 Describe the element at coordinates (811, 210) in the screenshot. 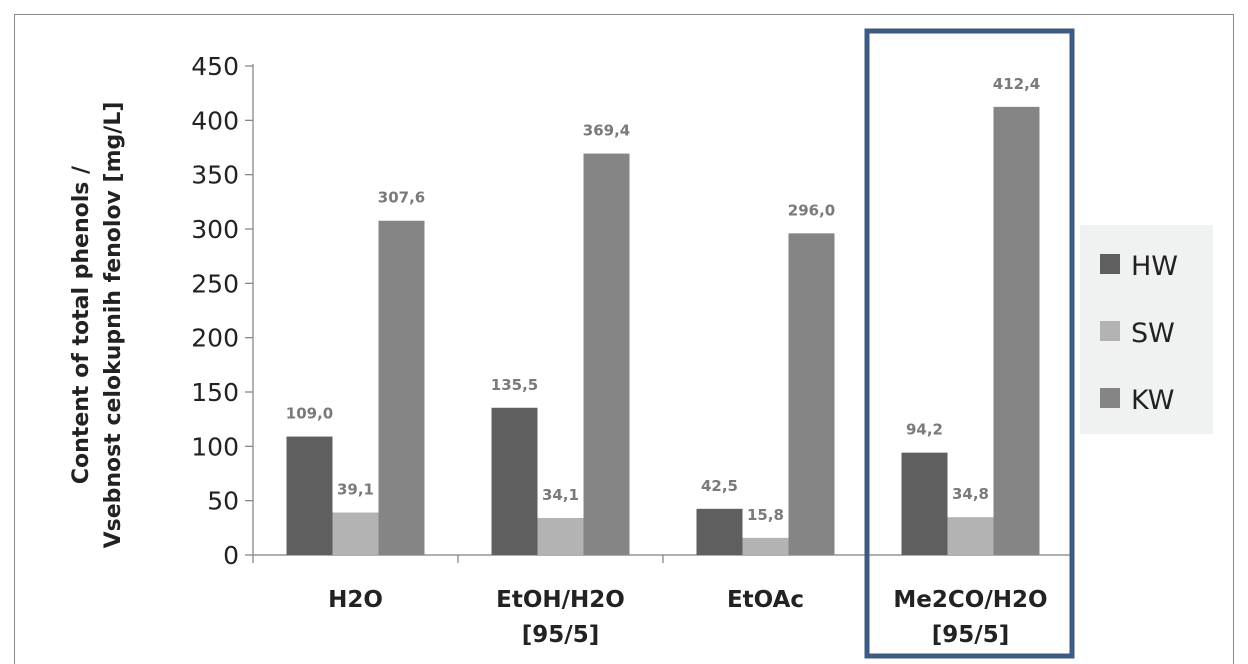

I see `data-label: 296,0` at that location.